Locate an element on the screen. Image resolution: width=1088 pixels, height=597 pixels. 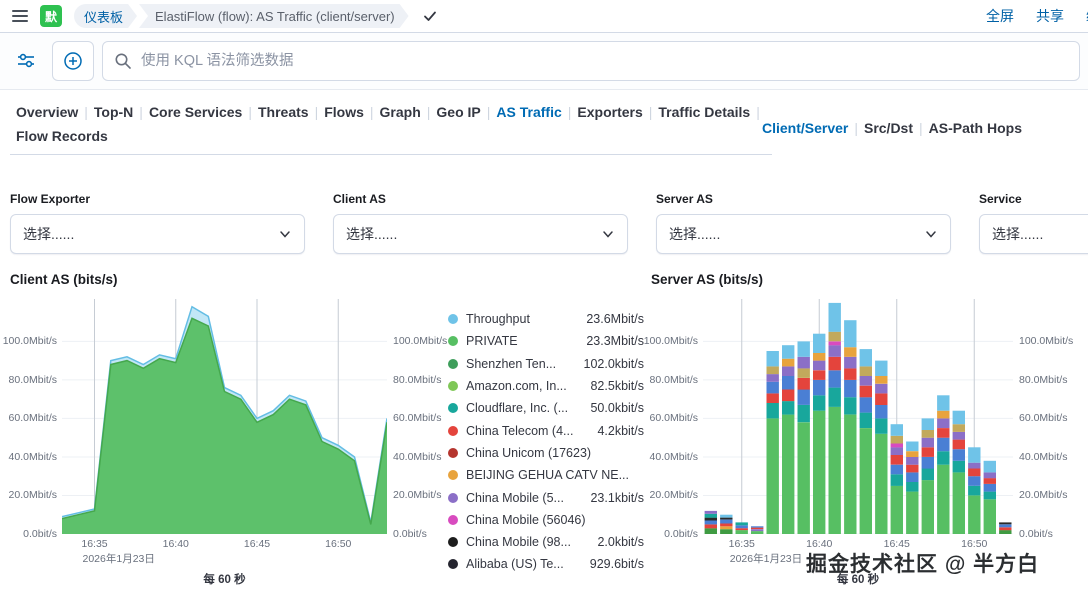
legend-label: China Mobile (56046) is located at coordinates (526, 519).